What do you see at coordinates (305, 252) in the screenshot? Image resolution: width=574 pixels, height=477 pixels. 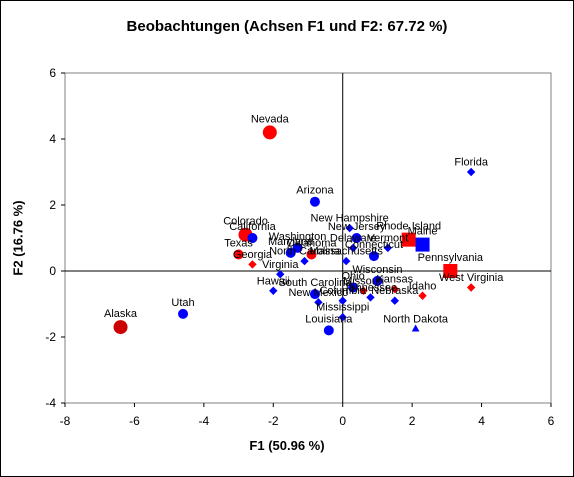 I see `data-point-label: North Carolina` at bounding box center [305, 252].